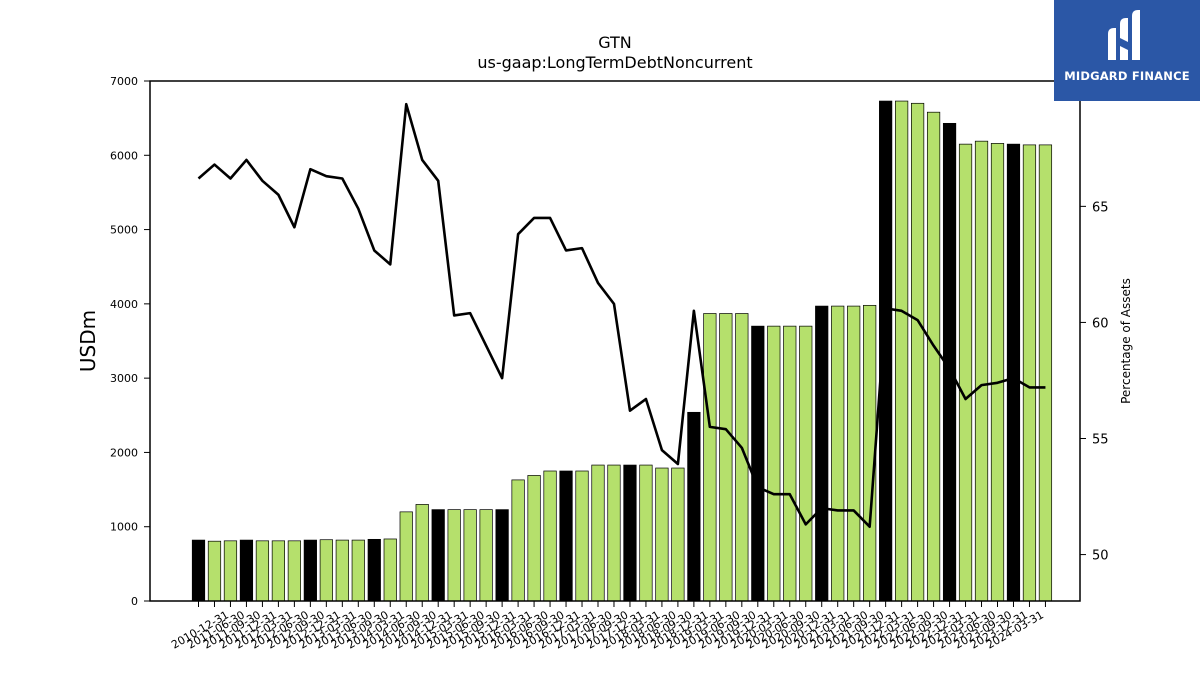 The height and width of the screenshot is (675, 1200). What do you see at coordinates (1124, 35) in the screenshot?
I see `midgard-logo-icon` at bounding box center [1124, 35].